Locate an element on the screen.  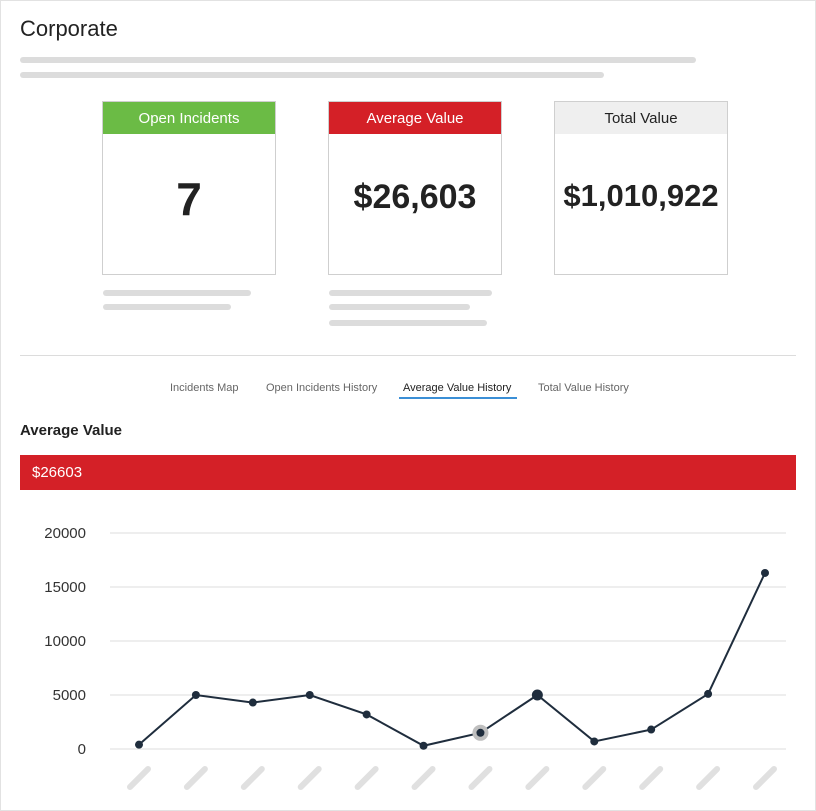
card-value: $1,010,922 is located at coordinates (641, 195).